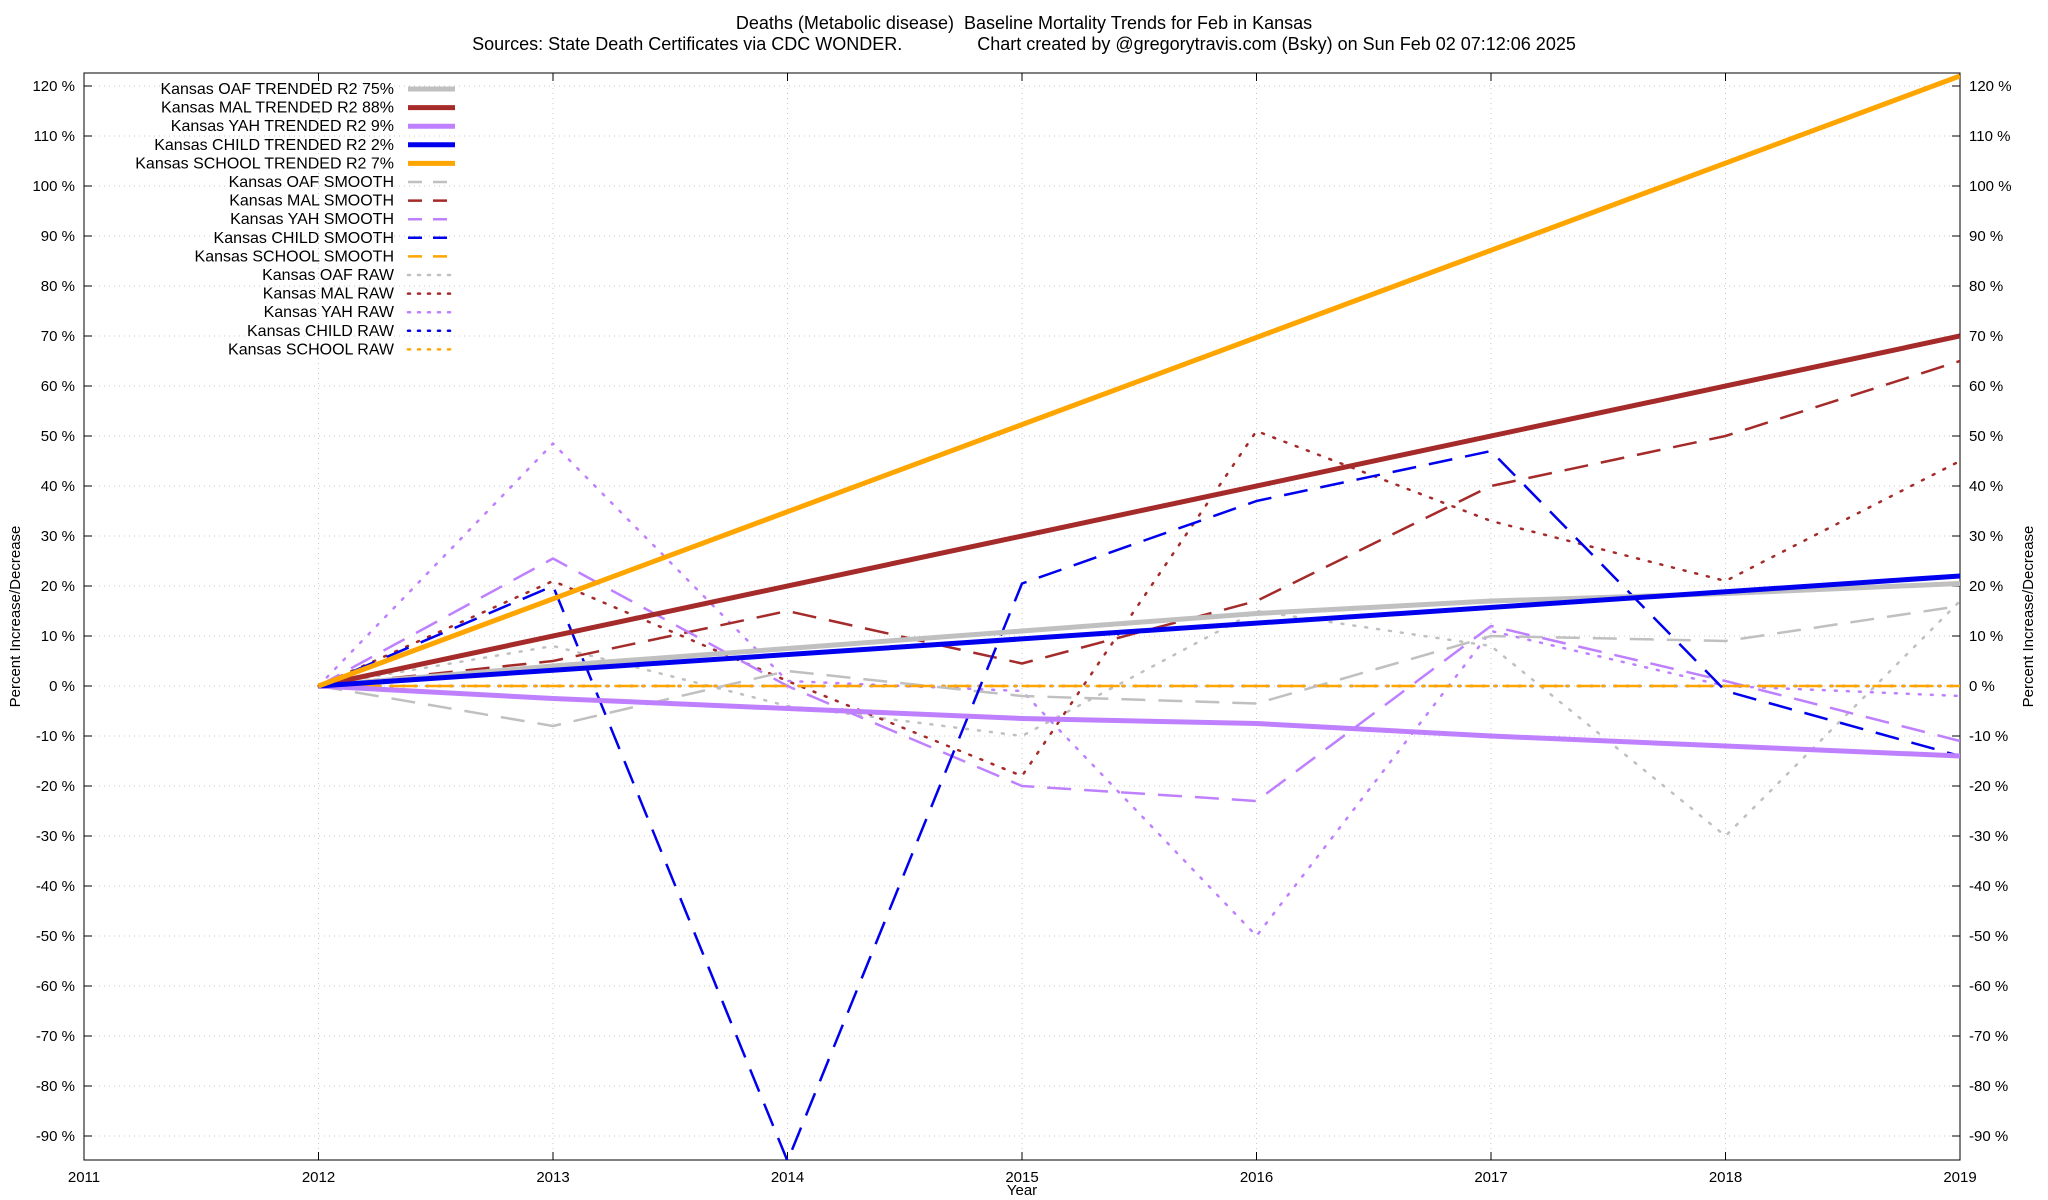 This screenshot has height=1200, width=2048. I want to click on y-tick-label-right: 90 %, so click(1986, 236).